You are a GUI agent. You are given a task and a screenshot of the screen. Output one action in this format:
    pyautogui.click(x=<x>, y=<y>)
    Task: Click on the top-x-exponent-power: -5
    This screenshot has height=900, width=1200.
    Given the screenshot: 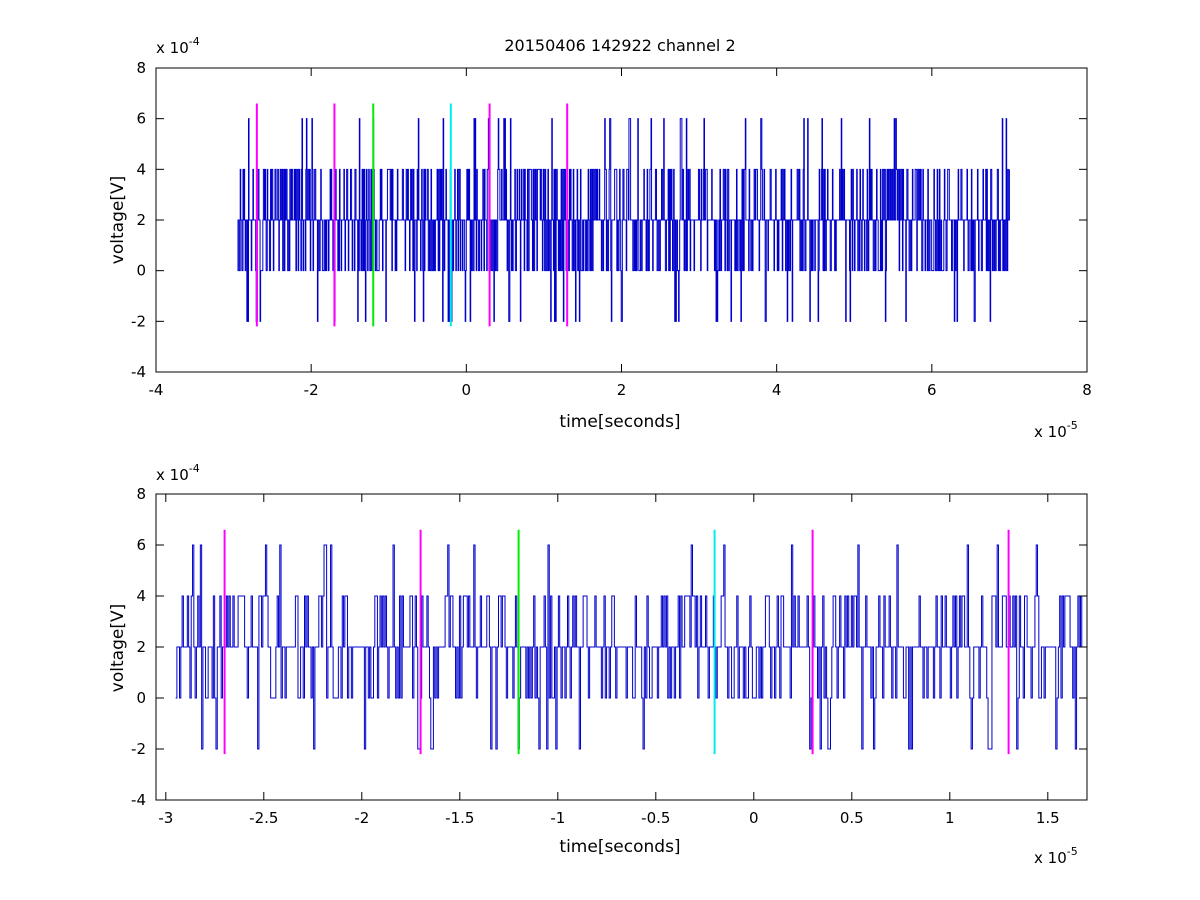 What is the action you would take?
    pyautogui.click(x=1072, y=425)
    